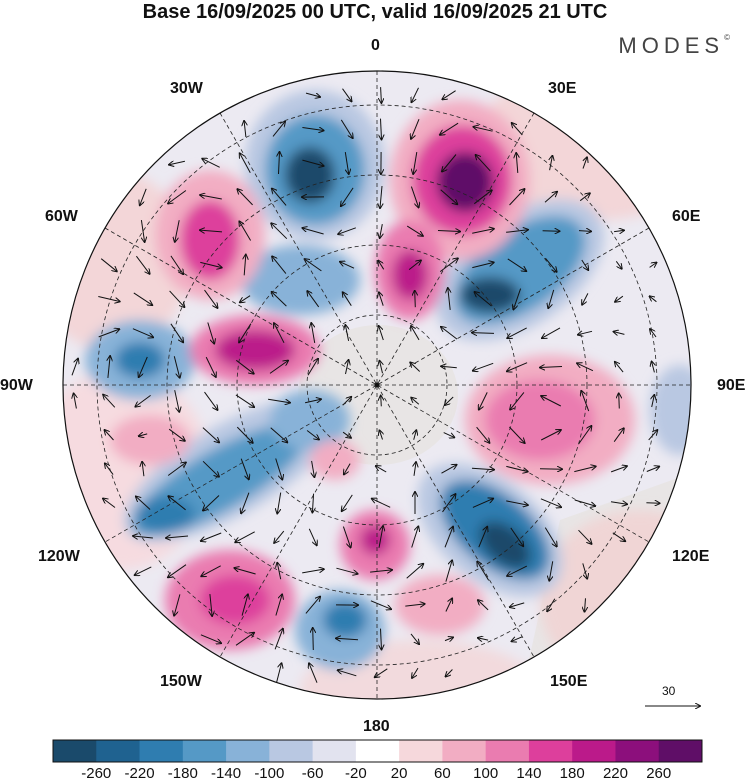 Image resolution: width=750 pixels, height=783 pixels. I want to click on brand-logo: MODES©, so click(674, 46).